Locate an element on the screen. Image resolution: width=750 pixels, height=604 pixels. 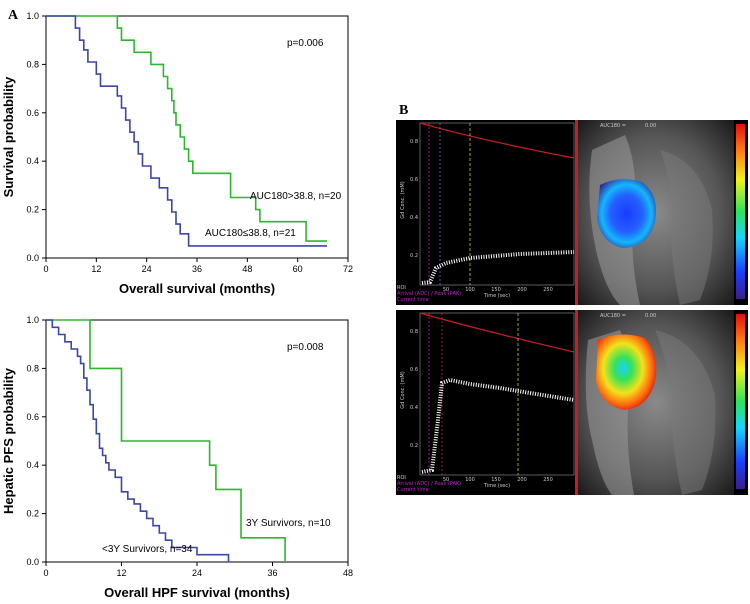
y-axis-label: Hepatic PFS probability is located at coordinates (8, 440).